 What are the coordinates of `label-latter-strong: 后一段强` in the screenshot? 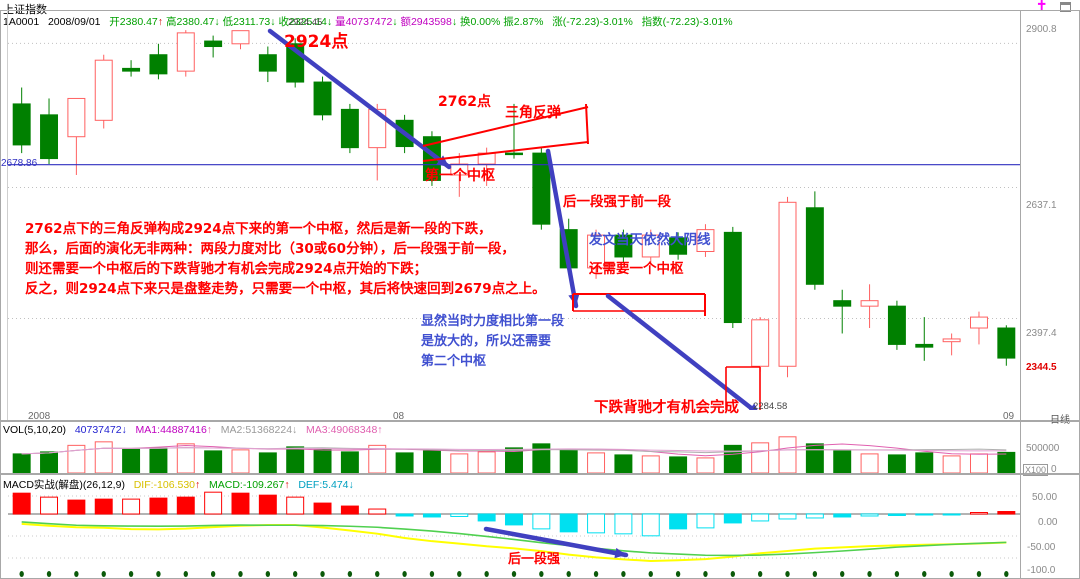 It's located at (534, 559).